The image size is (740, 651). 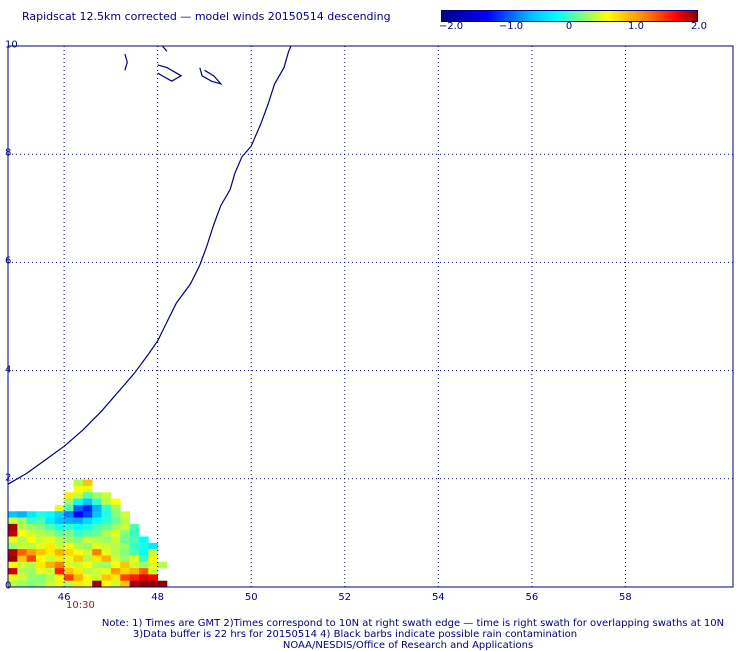 I want to click on lat-tick-label: 0, so click(x=8, y=586).